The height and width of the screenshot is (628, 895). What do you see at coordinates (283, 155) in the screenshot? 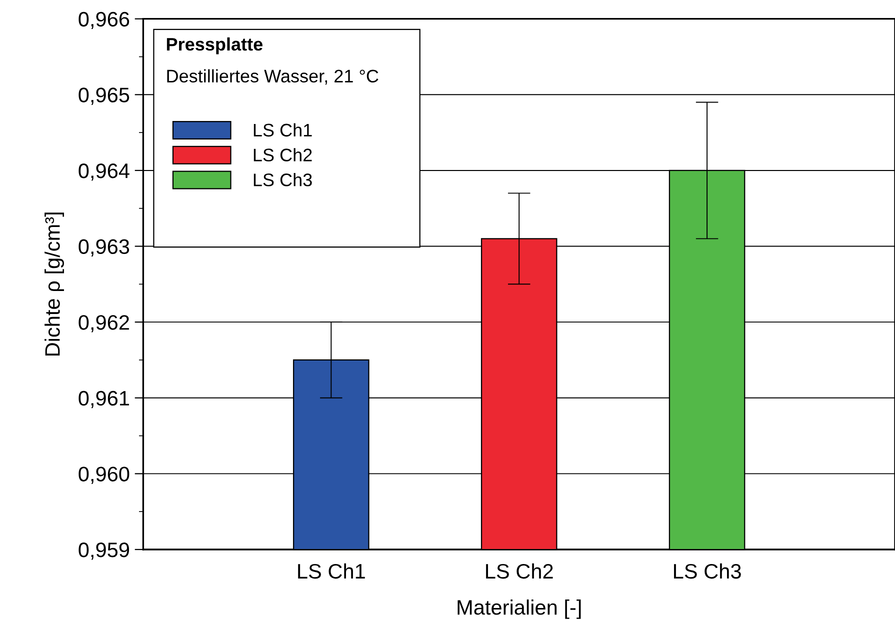
I see `legend-label: LS Ch2` at bounding box center [283, 155].